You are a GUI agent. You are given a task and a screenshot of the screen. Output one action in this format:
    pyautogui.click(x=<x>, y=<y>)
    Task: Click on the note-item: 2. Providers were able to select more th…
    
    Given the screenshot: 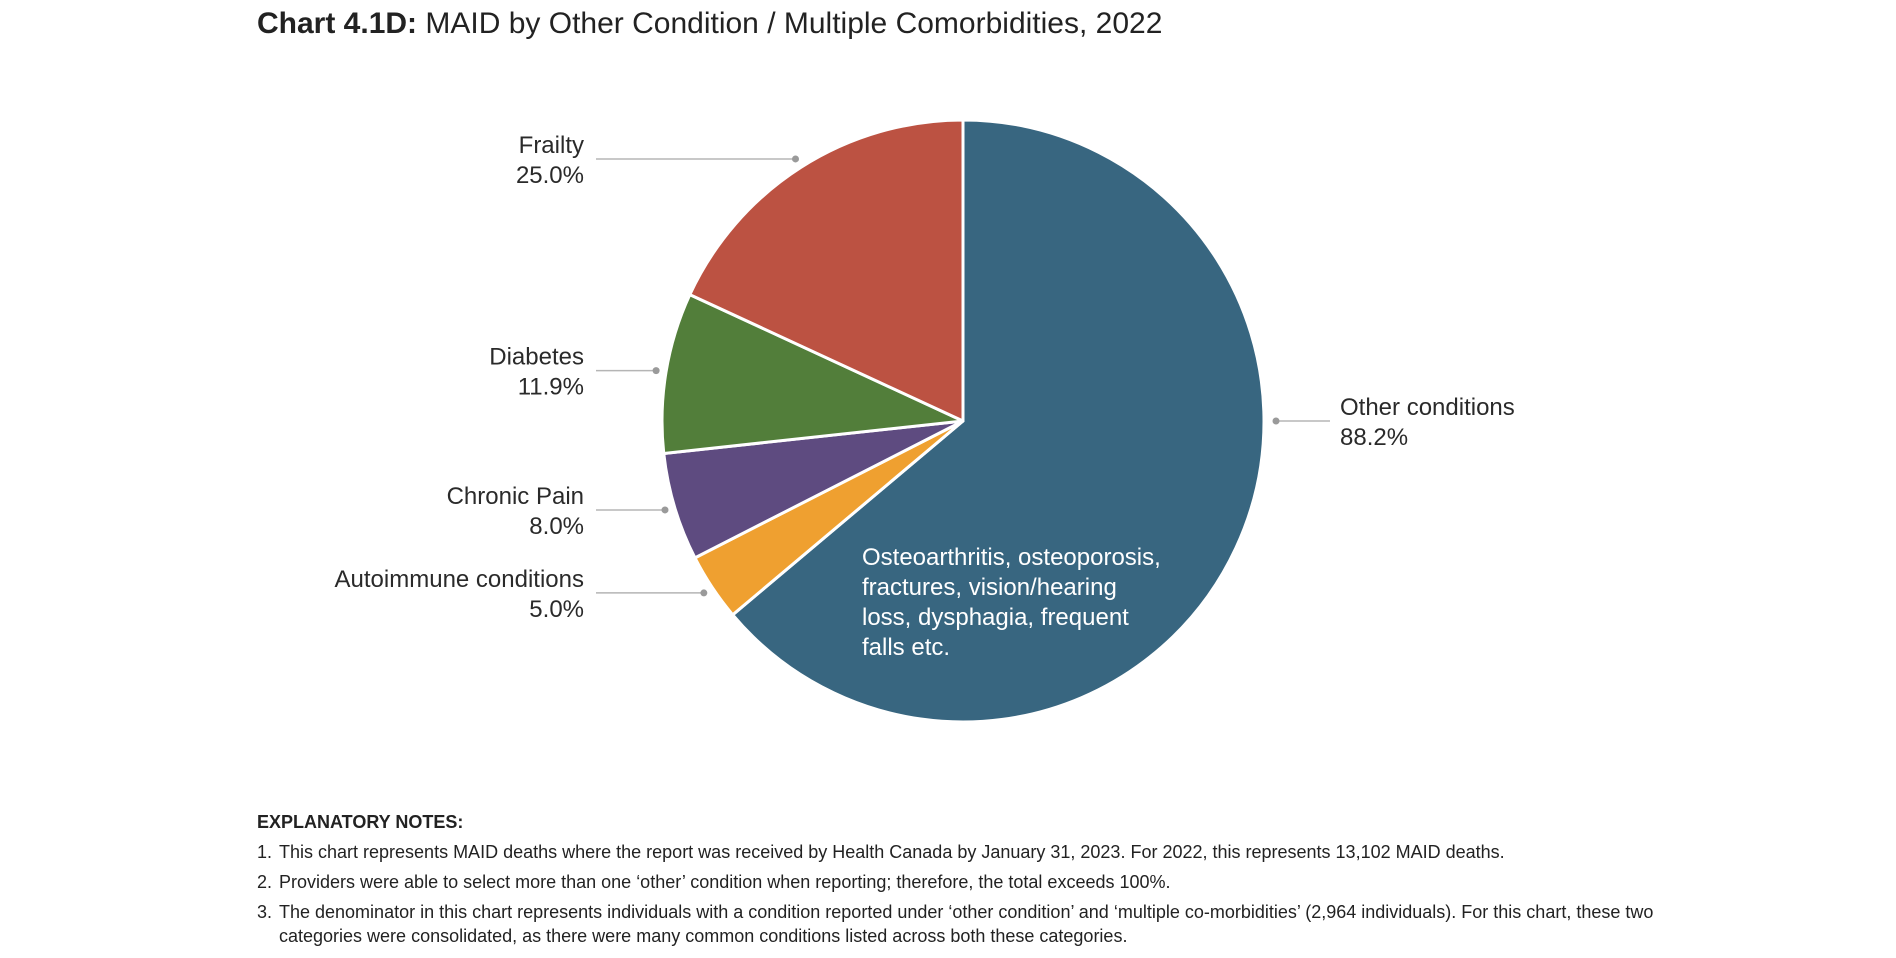 What is the action you would take?
    pyautogui.click(x=977, y=882)
    